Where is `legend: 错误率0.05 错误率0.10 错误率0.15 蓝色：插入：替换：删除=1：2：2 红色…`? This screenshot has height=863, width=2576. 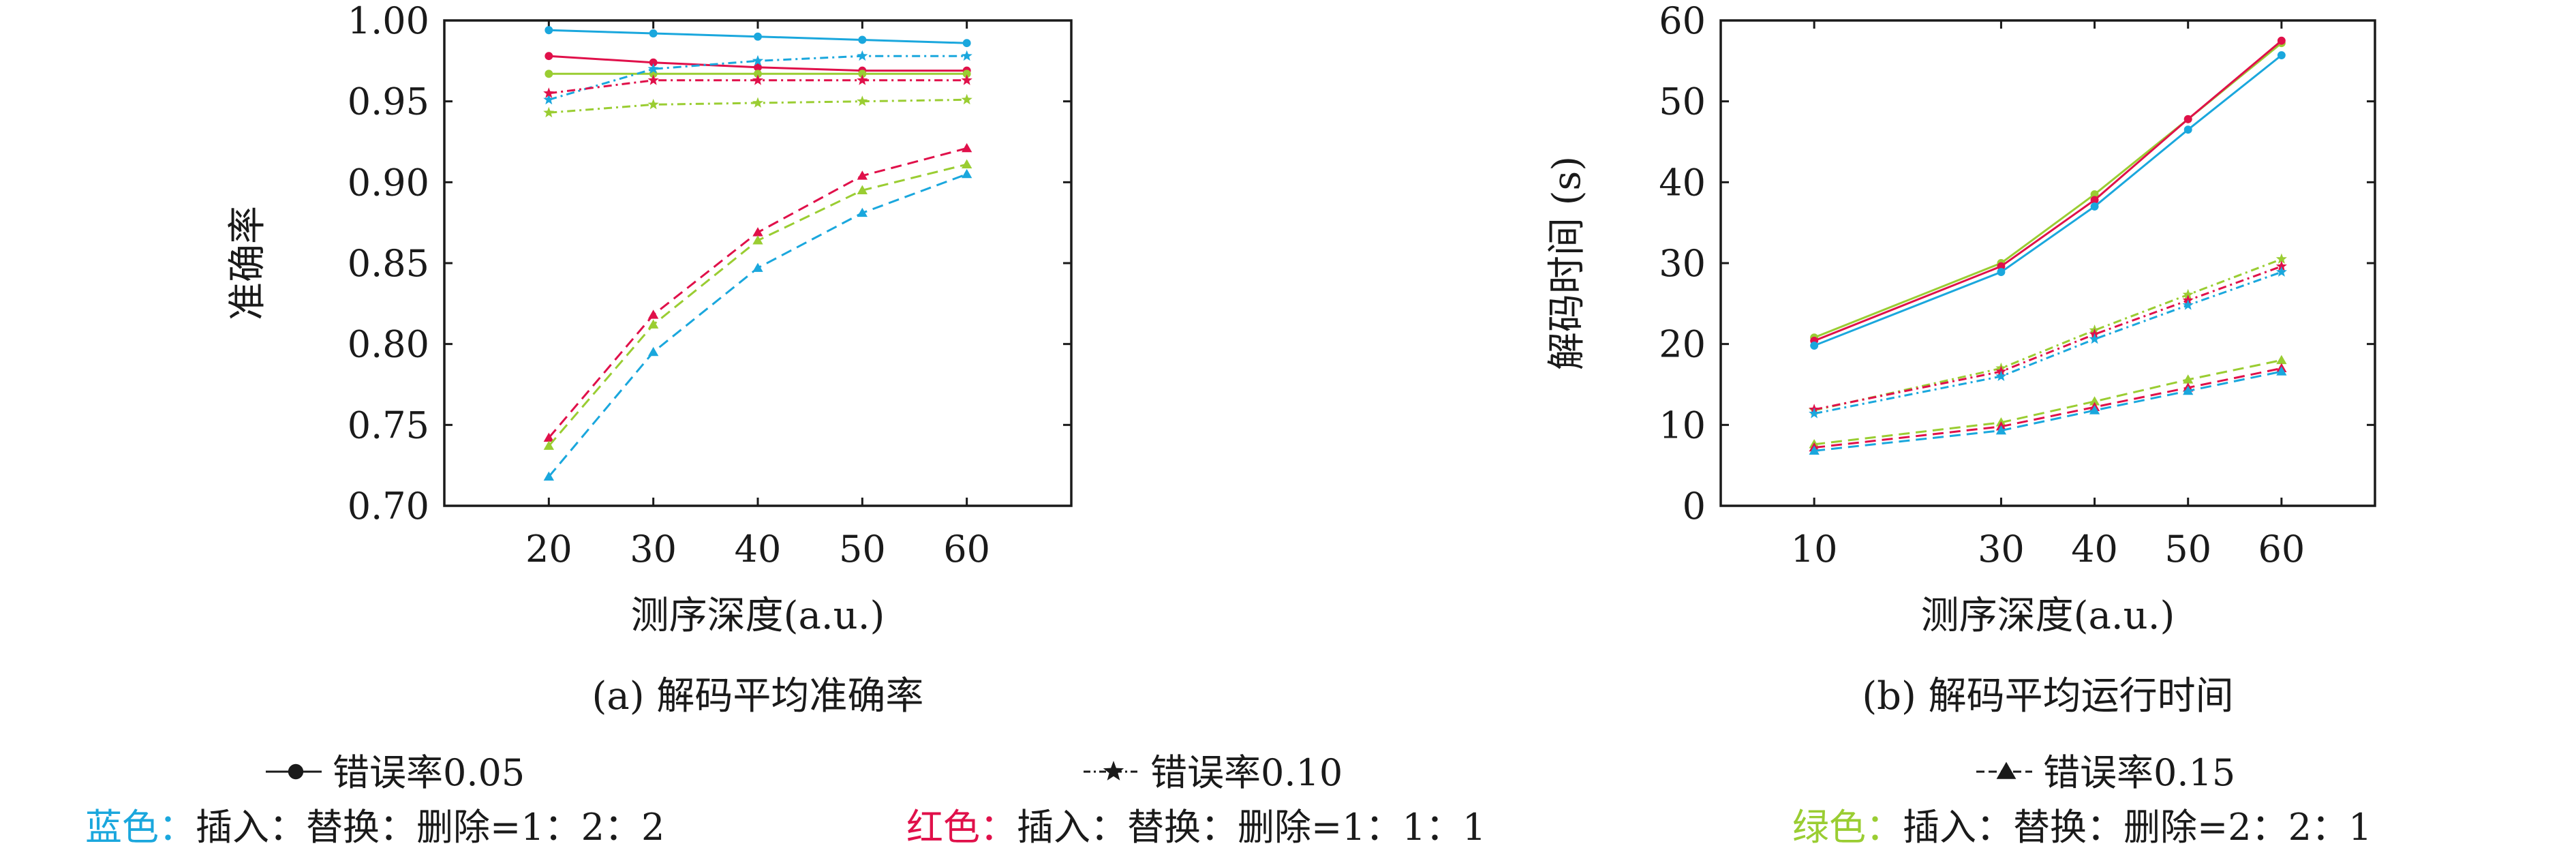
legend: 错误率0.05 错误率0.10 错误率0.15 蓝色：插入：替换：删除=1：2：2 红色… is located at coordinates (1228, 800).